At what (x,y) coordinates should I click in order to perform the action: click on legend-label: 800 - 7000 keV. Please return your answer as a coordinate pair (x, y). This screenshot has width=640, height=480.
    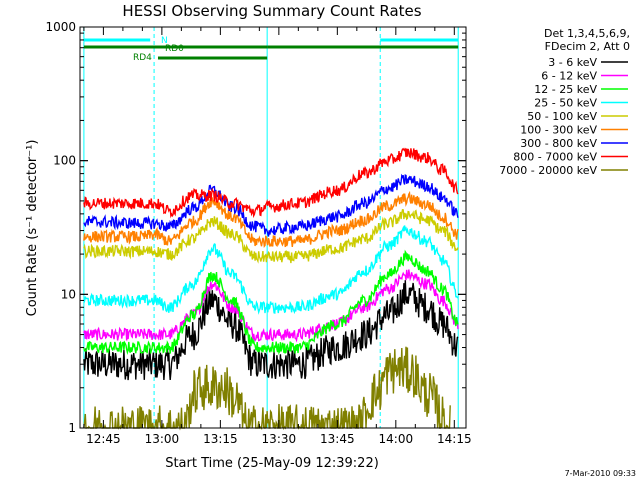
    Looking at the image, I should click on (555, 157).